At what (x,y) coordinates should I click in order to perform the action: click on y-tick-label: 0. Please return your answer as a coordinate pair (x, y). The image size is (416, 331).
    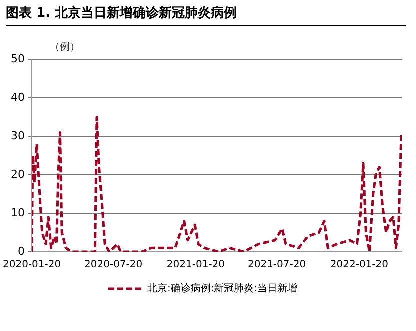
    Looking at the image, I should click on (22, 251).